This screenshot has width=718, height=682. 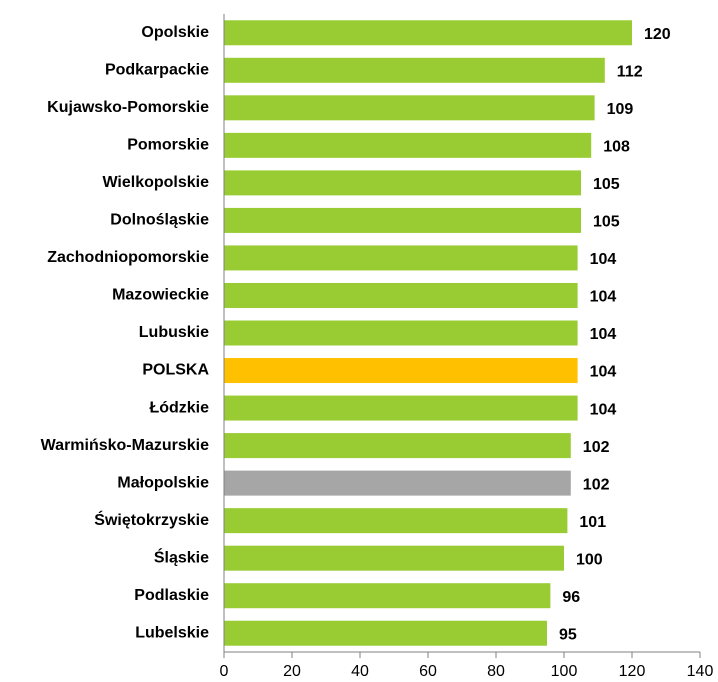 What do you see at coordinates (592, 522) in the screenshot?
I see `value-label: 101` at bounding box center [592, 522].